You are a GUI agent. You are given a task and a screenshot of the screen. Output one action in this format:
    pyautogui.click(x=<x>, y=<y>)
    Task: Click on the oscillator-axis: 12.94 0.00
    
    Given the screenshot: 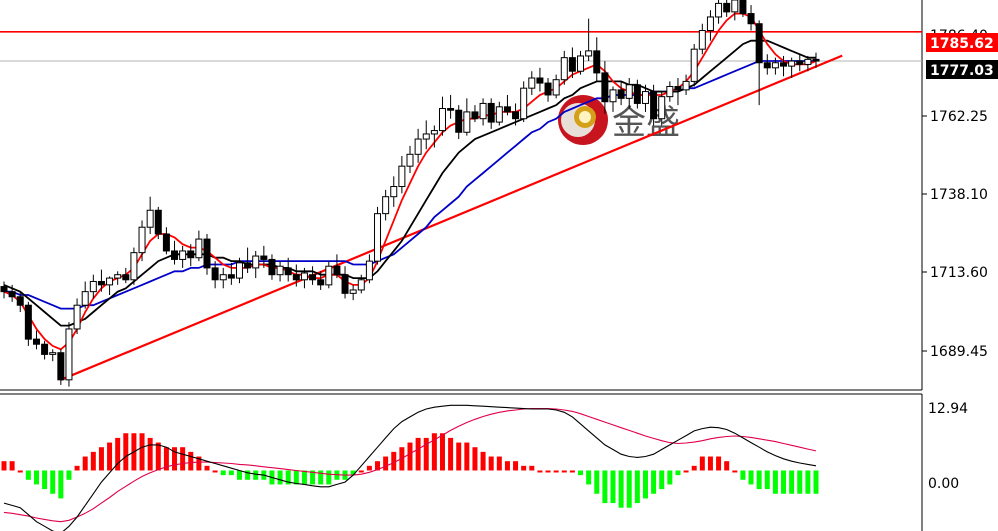 What is the action you would take?
    pyautogui.click(x=948, y=446)
    